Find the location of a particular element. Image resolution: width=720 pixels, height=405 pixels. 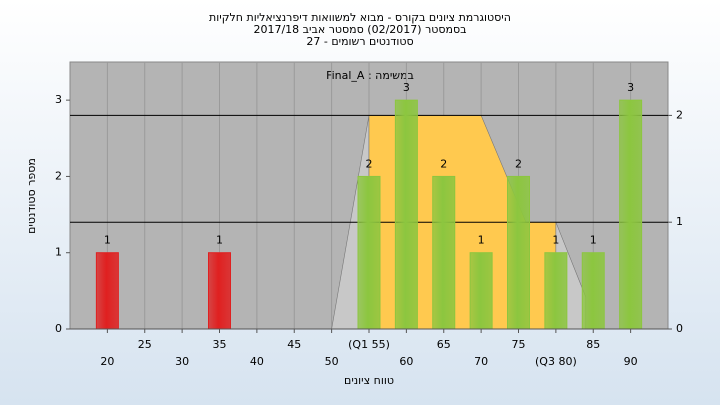

x-tick-label: (Q3 80) is located at coordinates (556, 361).